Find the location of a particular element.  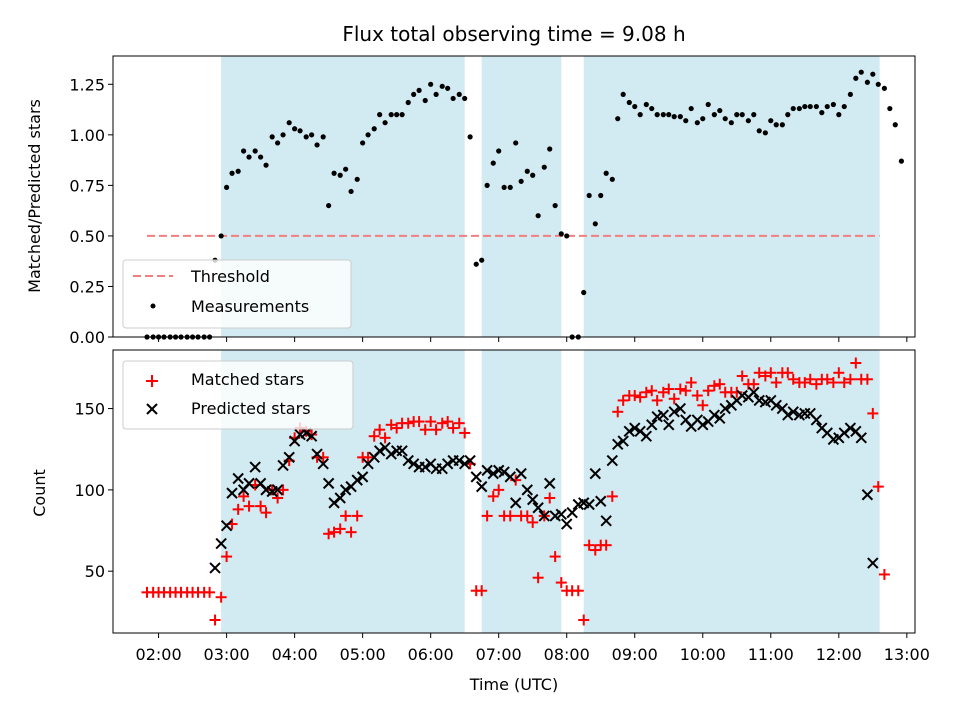

chart-title: Flux total observing time = 9.08 h is located at coordinates (513, 34).